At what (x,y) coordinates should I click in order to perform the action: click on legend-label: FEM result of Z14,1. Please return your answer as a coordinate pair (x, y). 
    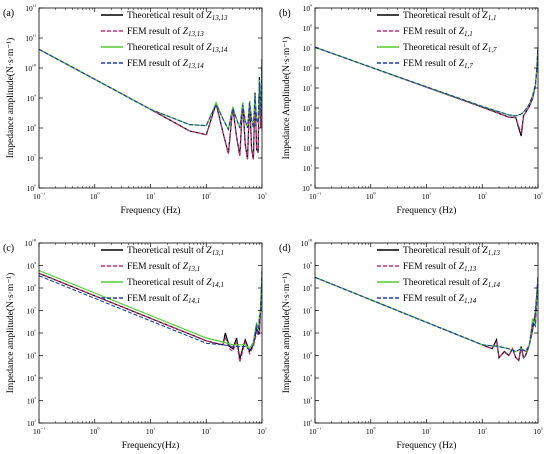
    Looking at the image, I should click on (163, 299).